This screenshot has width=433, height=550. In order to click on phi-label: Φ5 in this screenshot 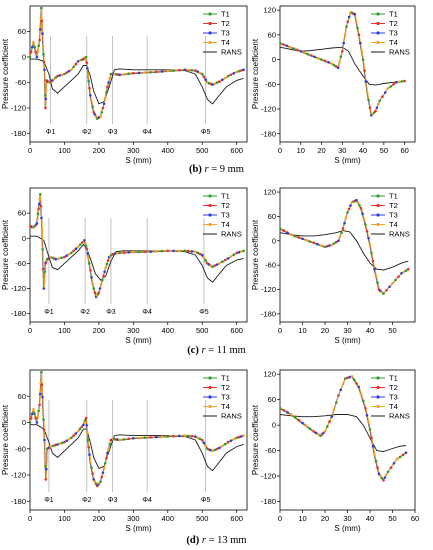, I will do `click(206, 500)`.